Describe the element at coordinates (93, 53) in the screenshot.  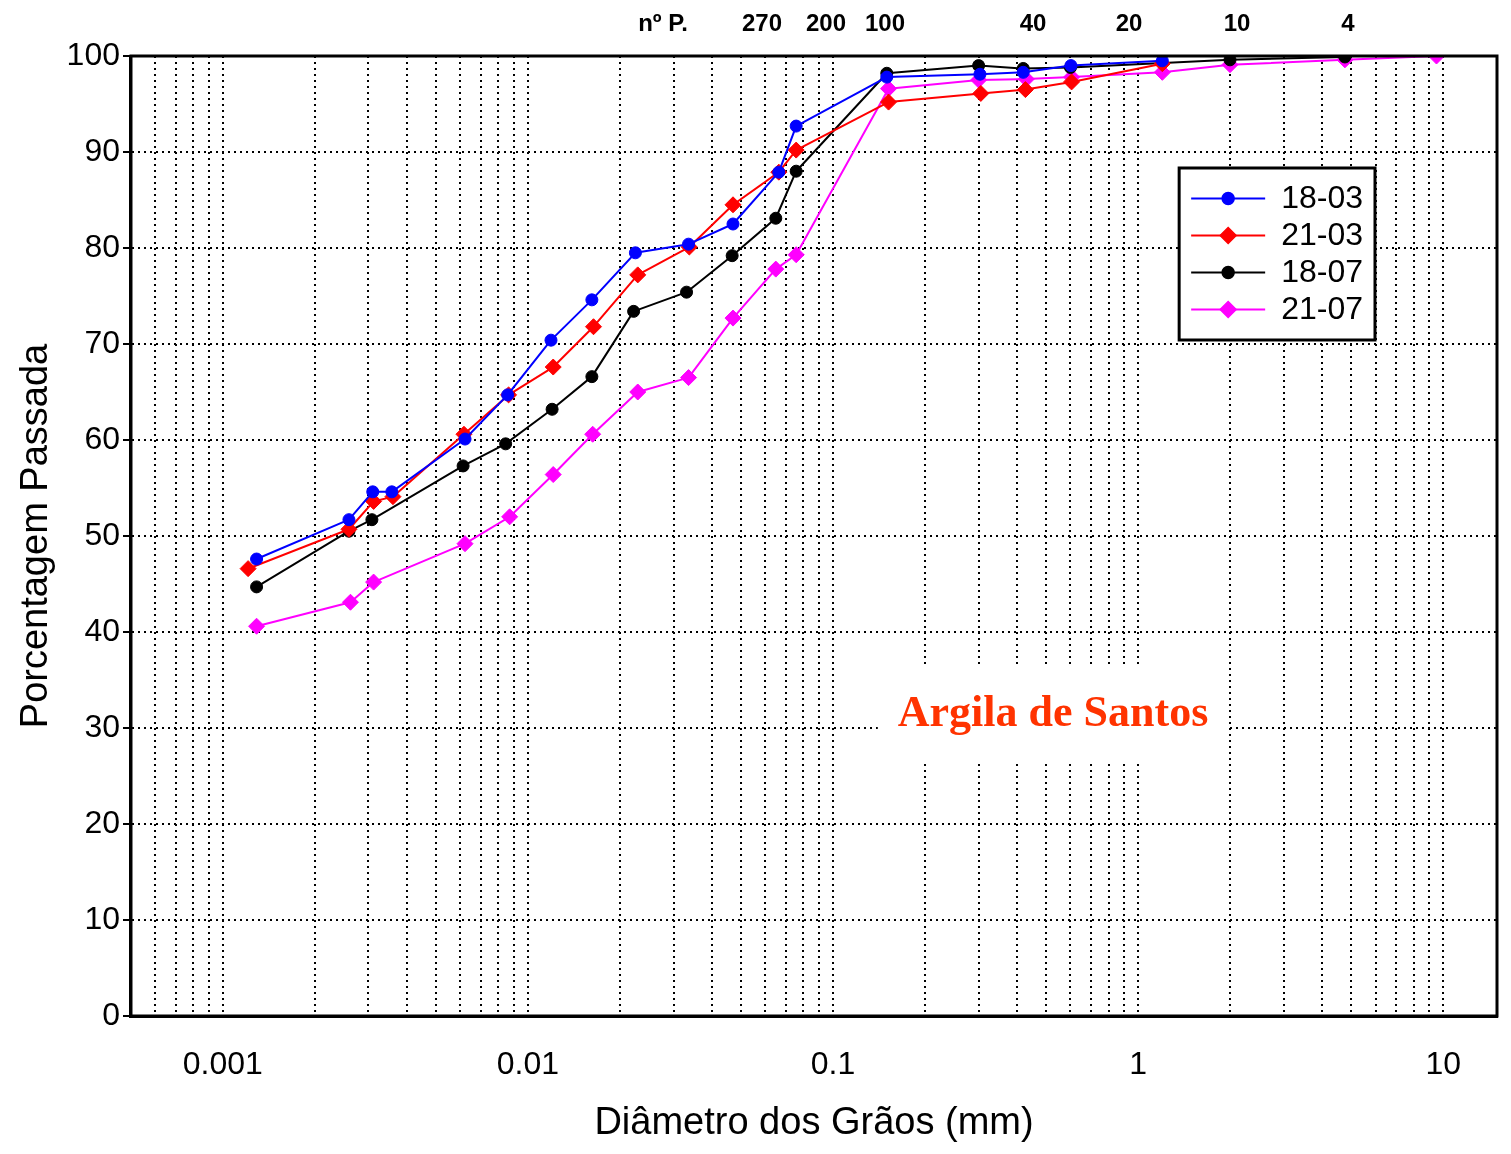
I see `y-tick-label: 100` at that location.